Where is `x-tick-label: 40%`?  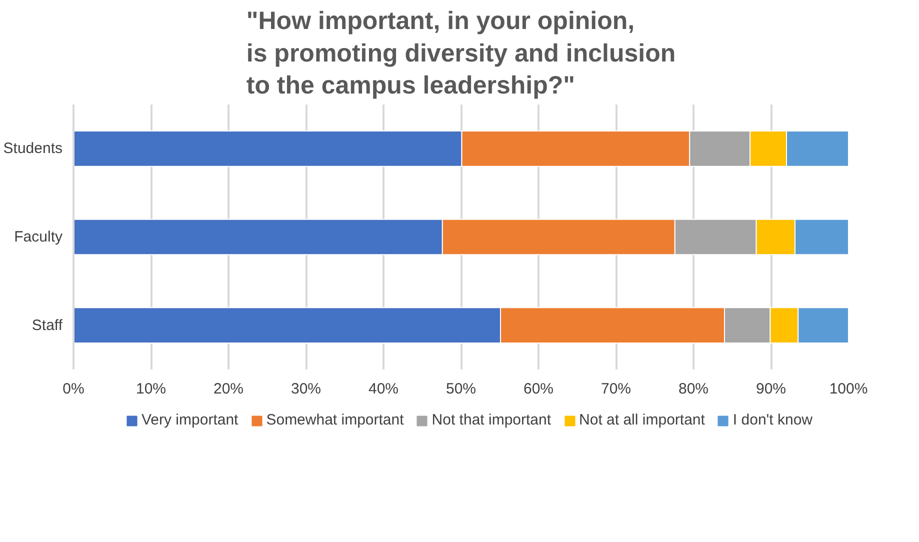 x-tick-label: 40% is located at coordinates (383, 389).